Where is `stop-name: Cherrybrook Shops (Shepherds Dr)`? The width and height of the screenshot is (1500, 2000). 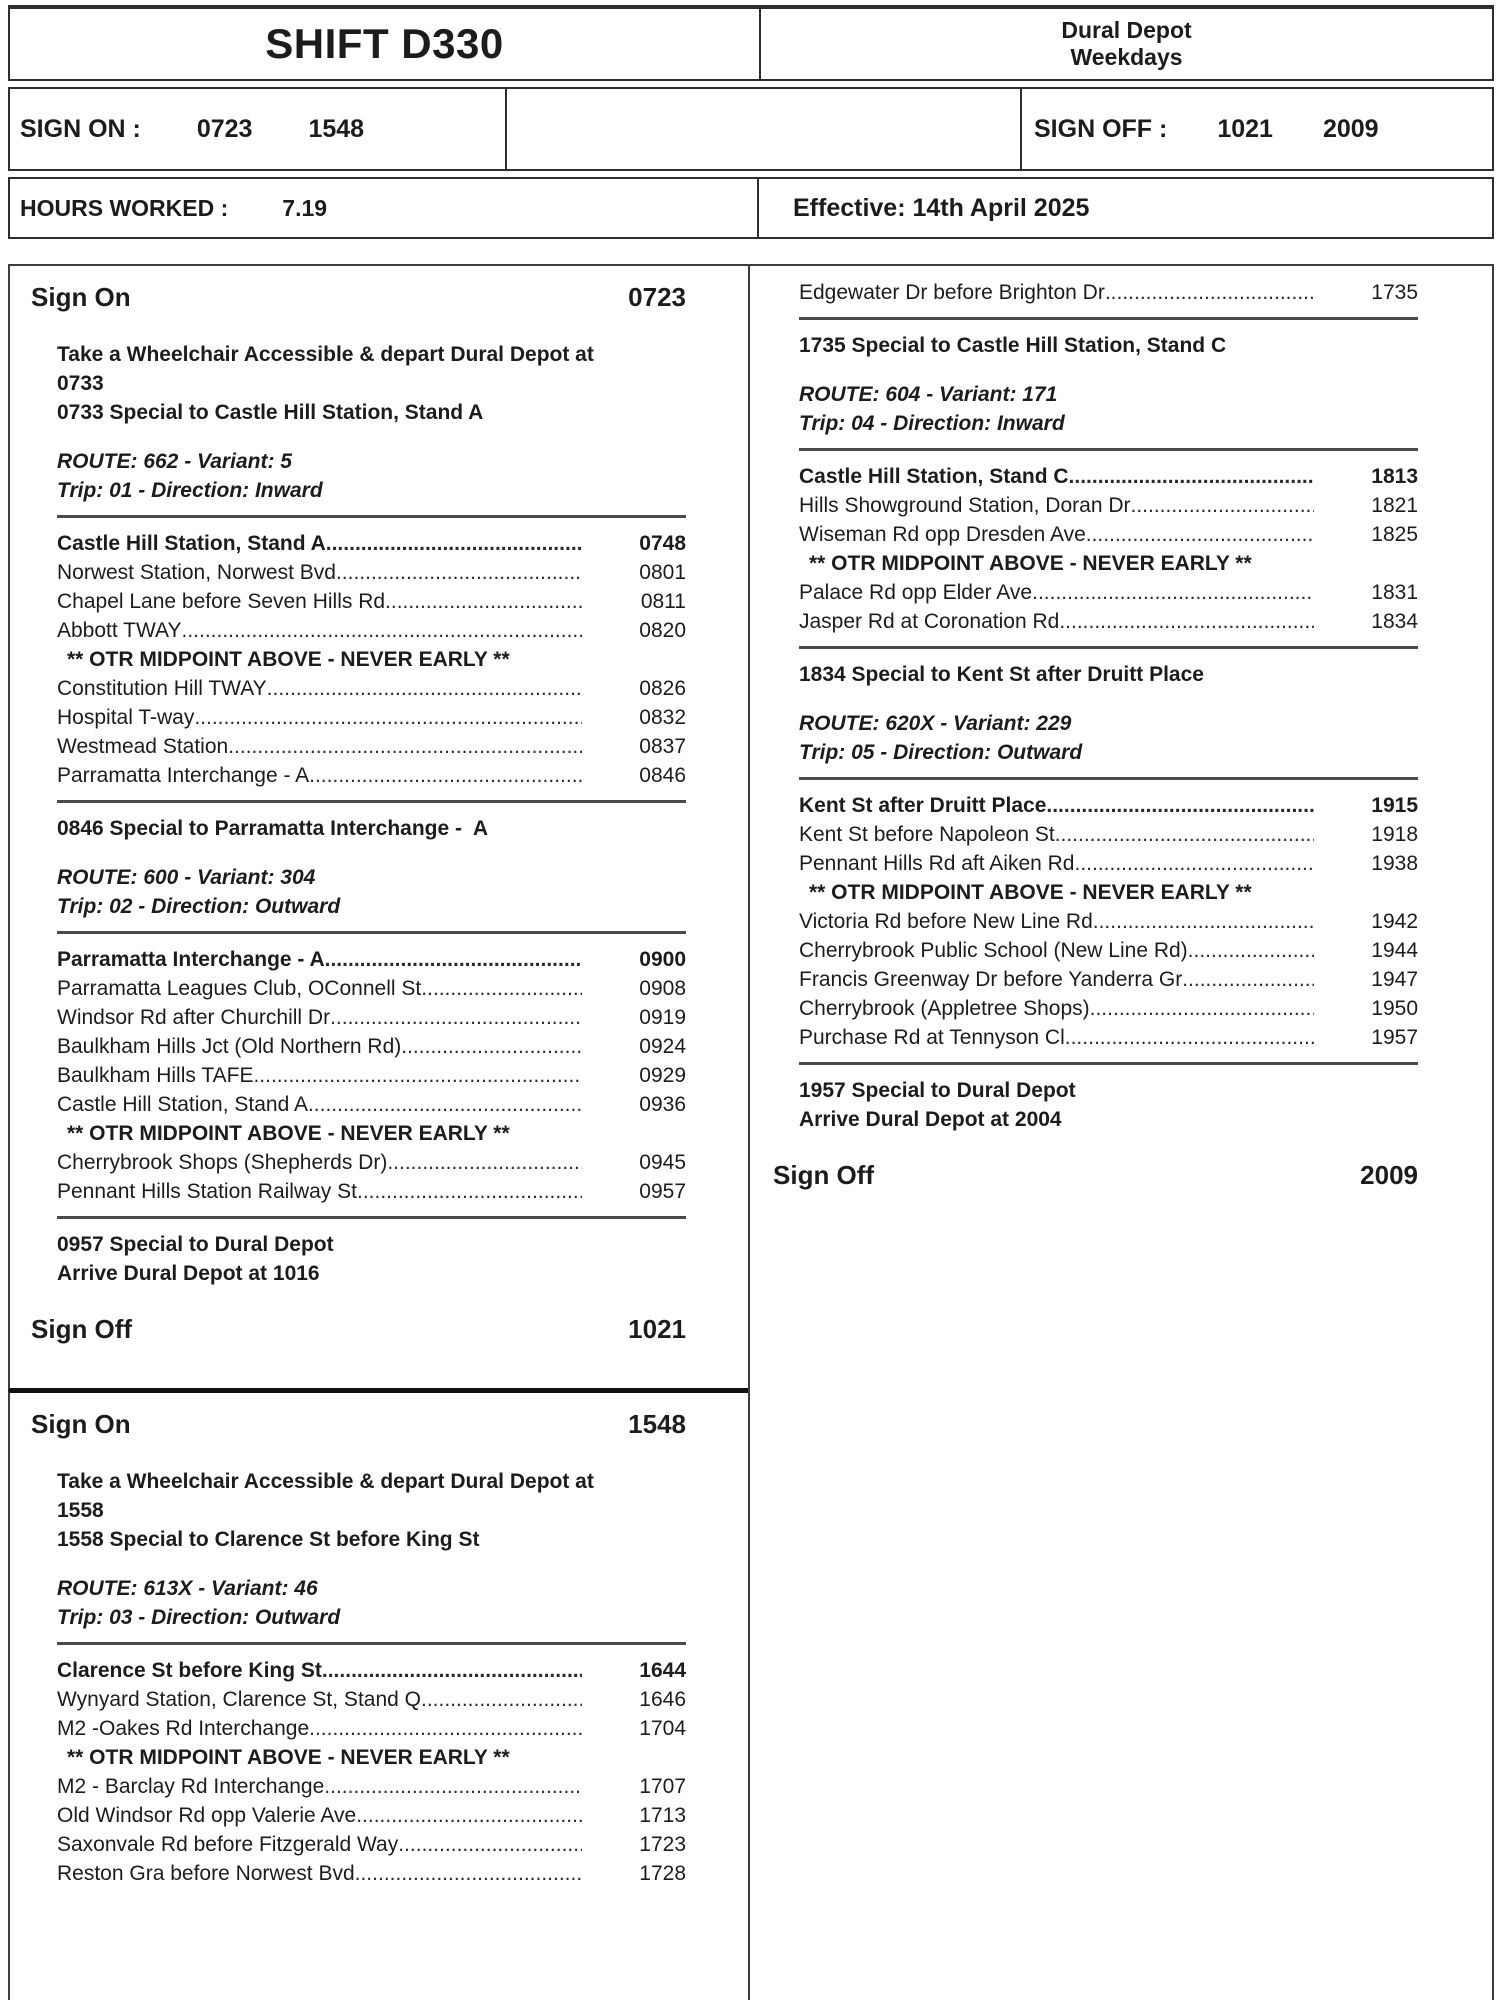
stop-name: Cherrybrook Shops (Shepherds Dr) is located at coordinates (222, 1162).